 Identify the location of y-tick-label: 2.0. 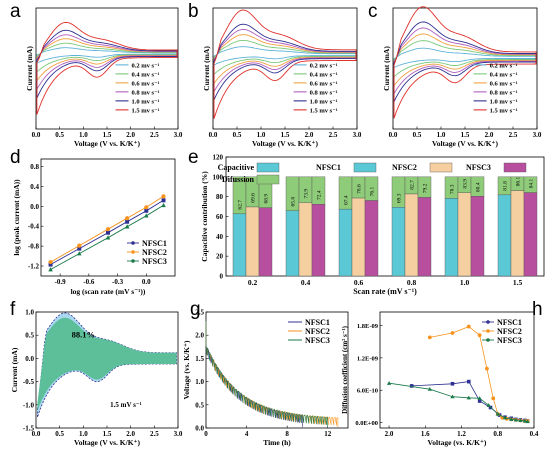
(199, 336).